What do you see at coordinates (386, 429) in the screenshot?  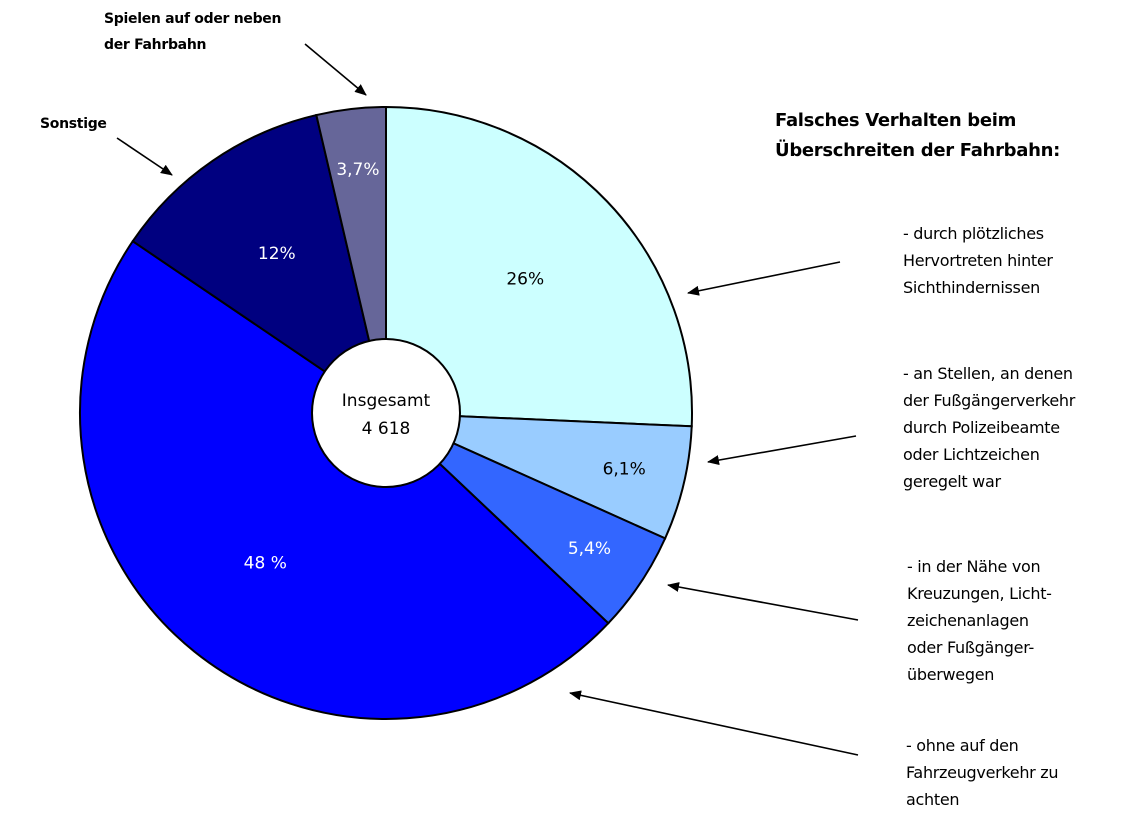 I see `center-total: 4 618` at bounding box center [386, 429].